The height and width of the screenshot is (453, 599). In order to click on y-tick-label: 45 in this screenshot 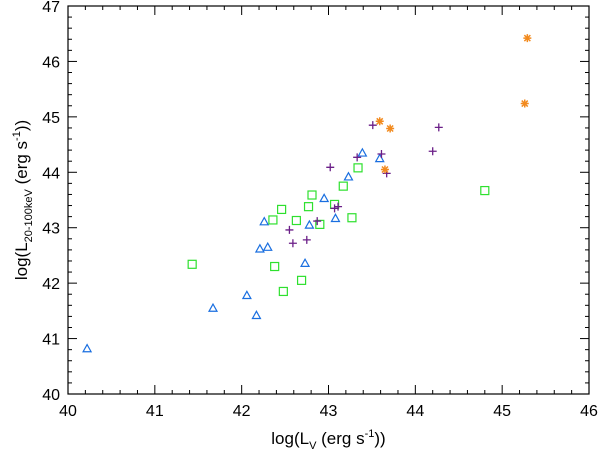, I will do `click(51, 118)`.